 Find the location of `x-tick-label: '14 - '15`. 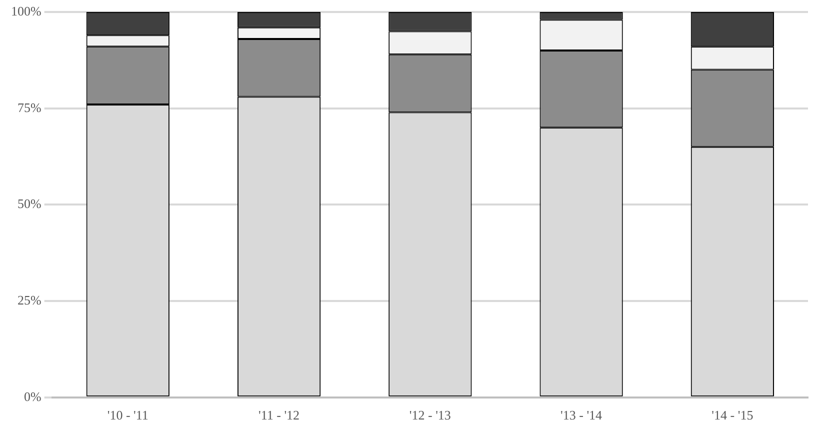

x-tick-label: '14 - '15 is located at coordinates (733, 415).